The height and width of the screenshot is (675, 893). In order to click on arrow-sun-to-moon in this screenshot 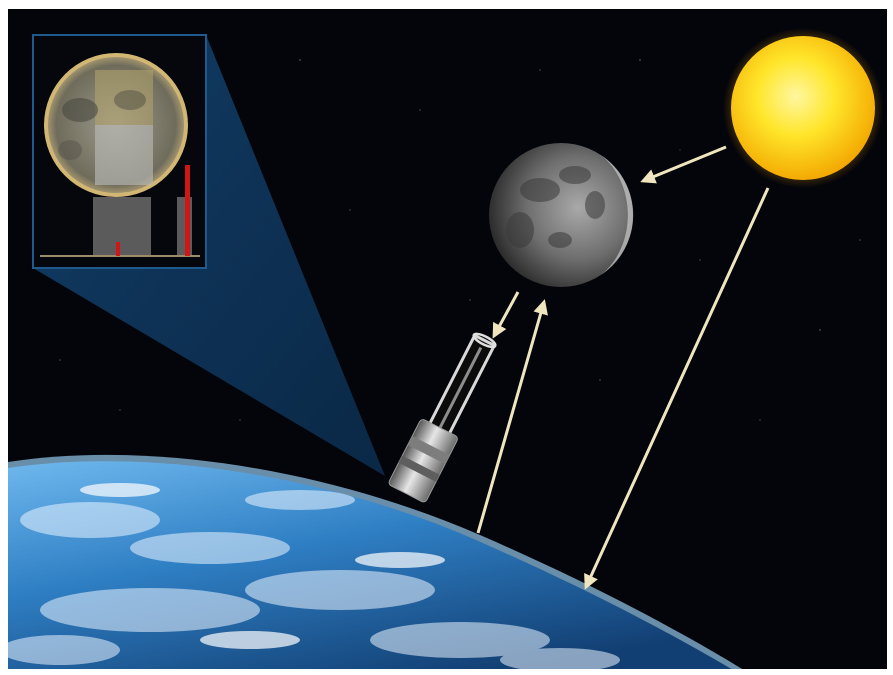, I will do `click(683, 164)`.